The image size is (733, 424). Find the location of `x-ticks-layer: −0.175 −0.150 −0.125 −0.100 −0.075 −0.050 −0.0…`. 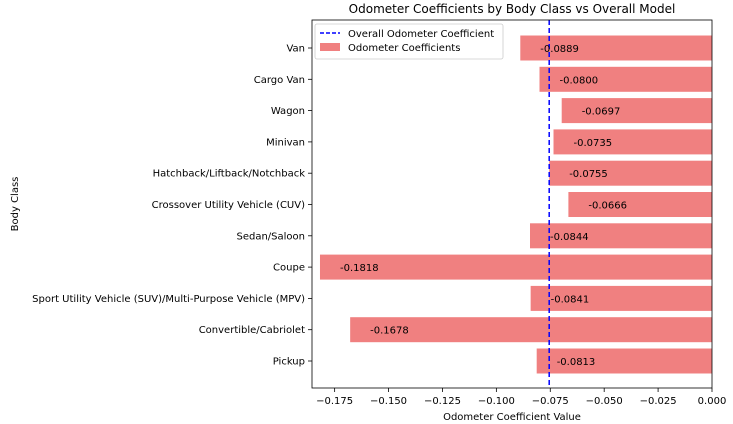

x-ticks-layer: −0.175 −0.150 −0.125 −0.100 −0.075 −0.050 −0.0… is located at coordinates (521, 397).